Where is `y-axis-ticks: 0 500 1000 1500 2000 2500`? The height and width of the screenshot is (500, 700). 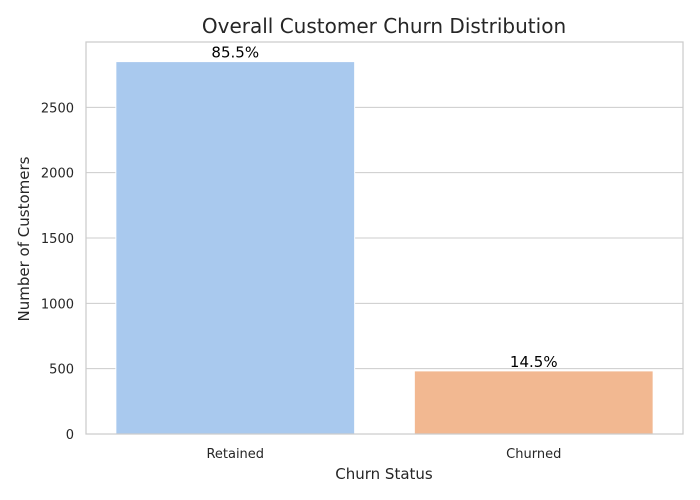 y-axis-ticks: 0 500 1000 1500 2000 2500 is located at coordinates (57, 272).